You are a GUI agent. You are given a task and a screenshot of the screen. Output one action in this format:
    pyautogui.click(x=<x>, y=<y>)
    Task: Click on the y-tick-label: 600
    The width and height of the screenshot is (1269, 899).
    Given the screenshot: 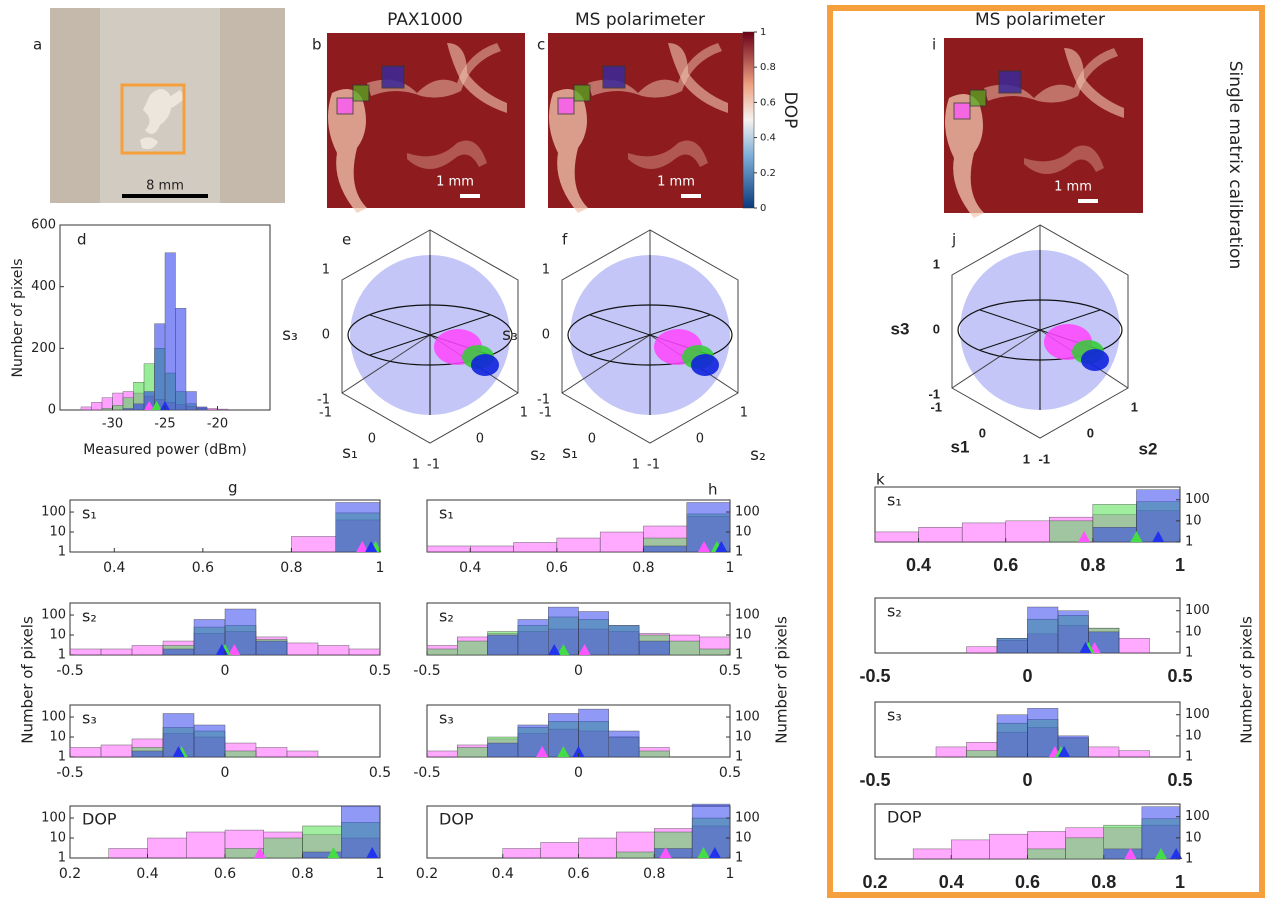 What is the action you would take?
    pyautogui.click(x=43, y=225)
    